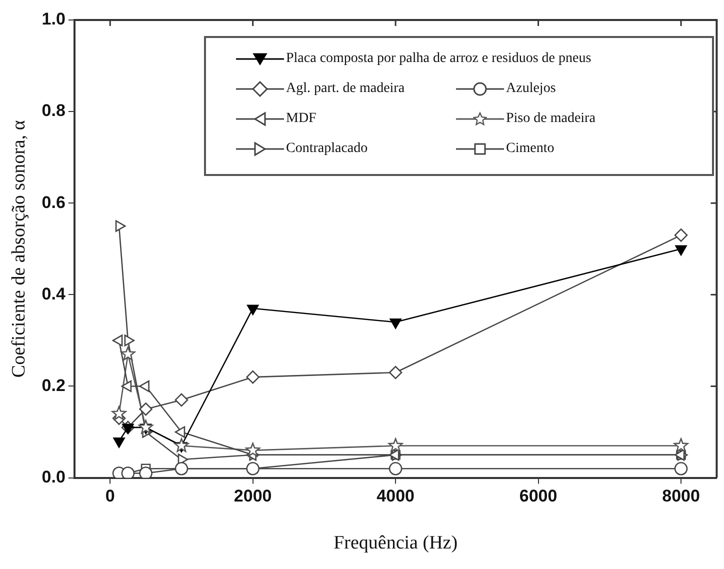  Describe the element at coordinates (345, 89) in the screenshot. I see `legend-label: Agl. part. de madeira` at that location.